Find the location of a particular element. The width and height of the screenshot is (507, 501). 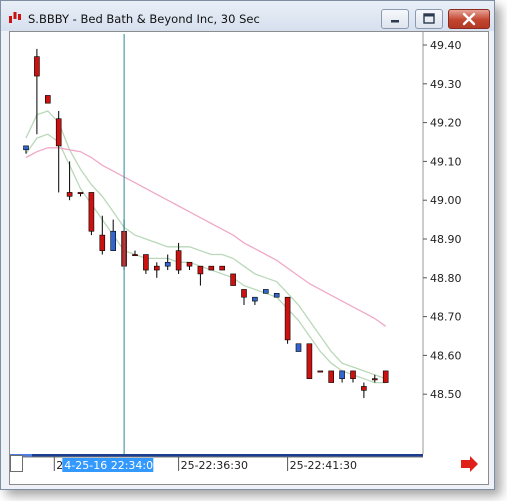

minimize-icon is located at coordinates (395, 21).